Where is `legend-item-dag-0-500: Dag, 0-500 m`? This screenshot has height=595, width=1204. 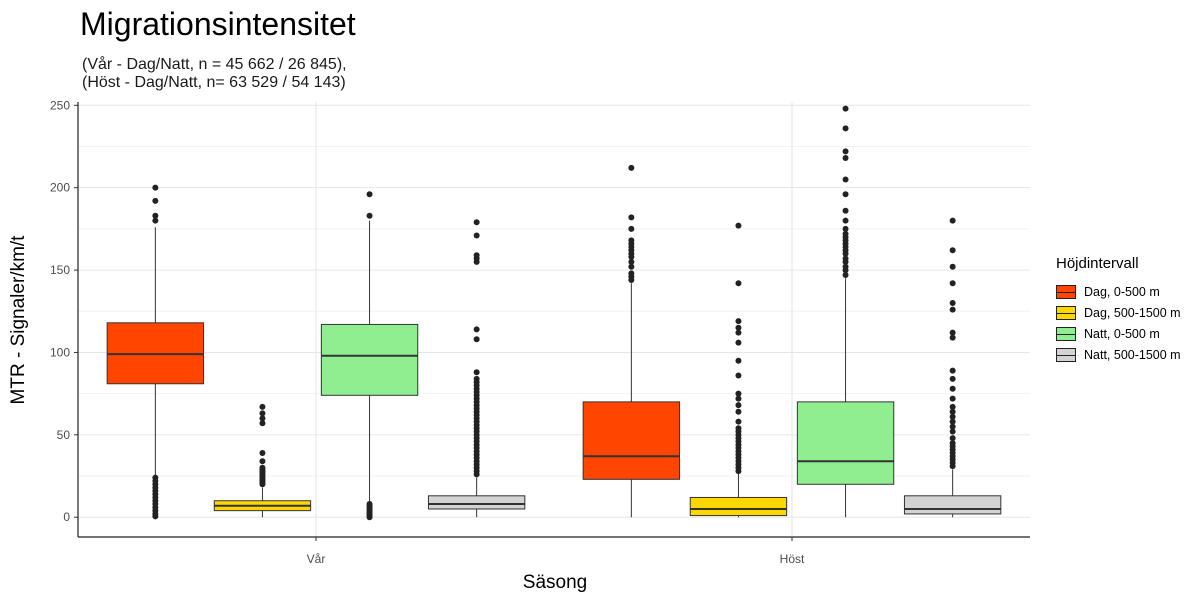 legend-item-dag-0-500: Dag, 0-500 m is located at coordinates (1118, 291).